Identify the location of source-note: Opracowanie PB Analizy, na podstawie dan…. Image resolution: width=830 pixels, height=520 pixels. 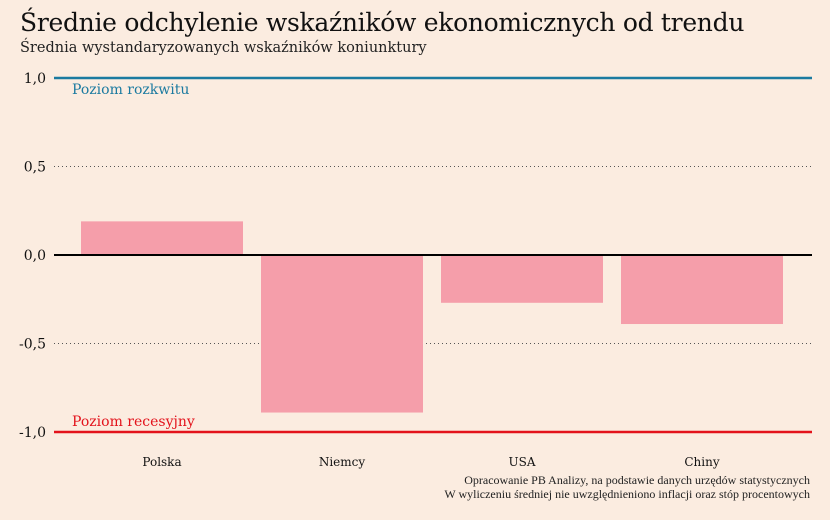
(627, 487).